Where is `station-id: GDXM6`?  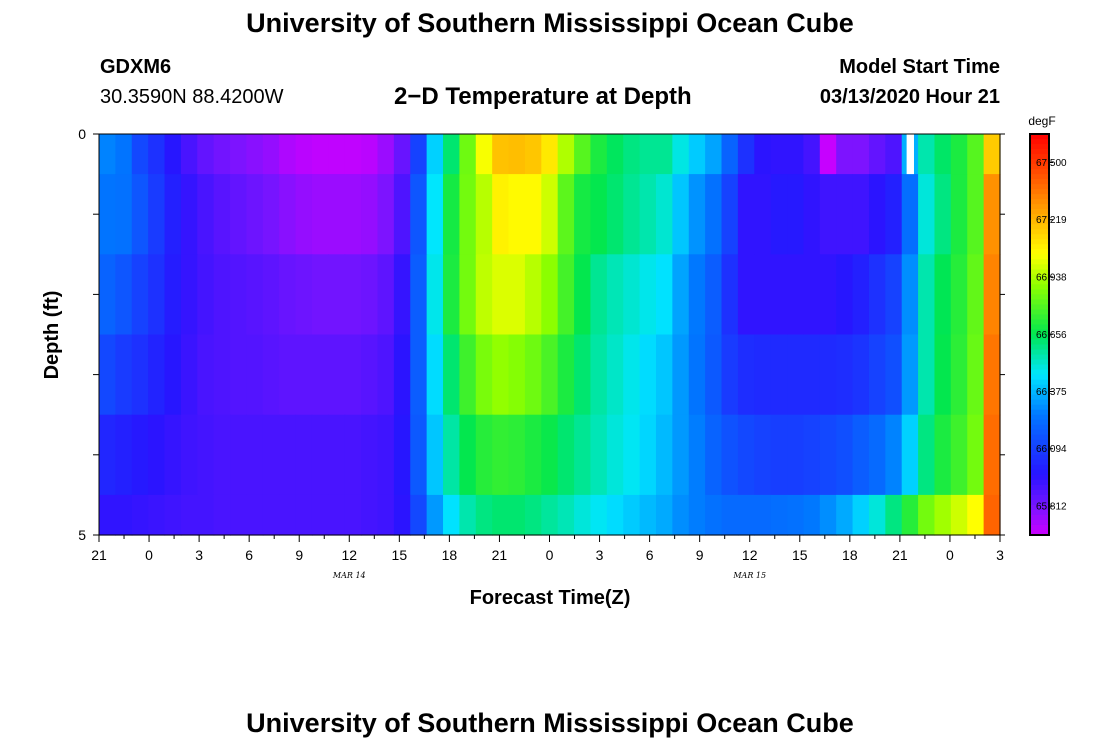
station-id: GDXM6 is located at coordinates (136, 67).